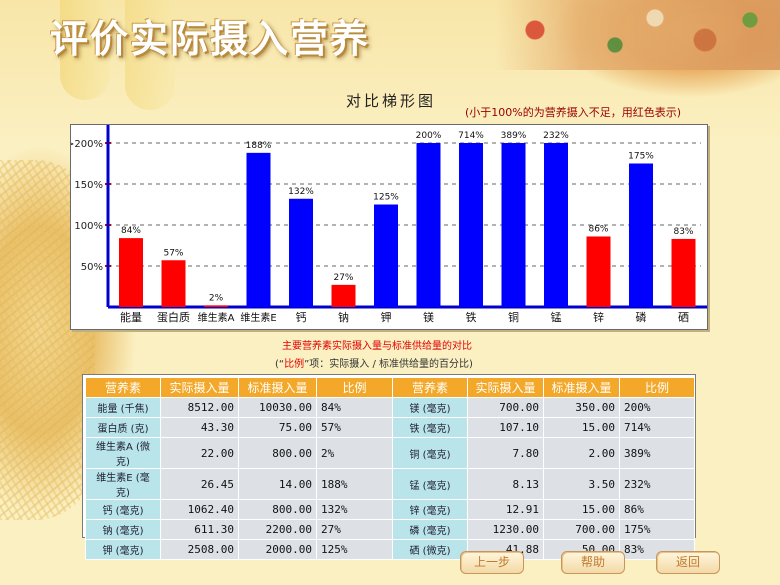 The image size is (780, 585). What do you see at coordinates (277, 484) in the screenshot?
I see `amount-cell: 14.00` at bounding box center [277, 484].